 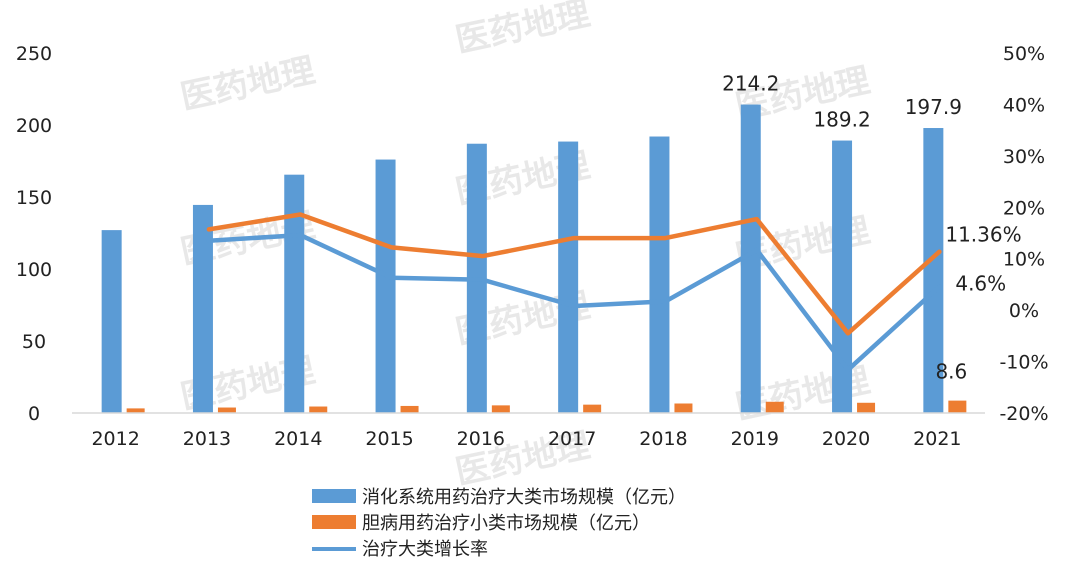 I want to click on bar-main-2012, so click(x=111, y=321).